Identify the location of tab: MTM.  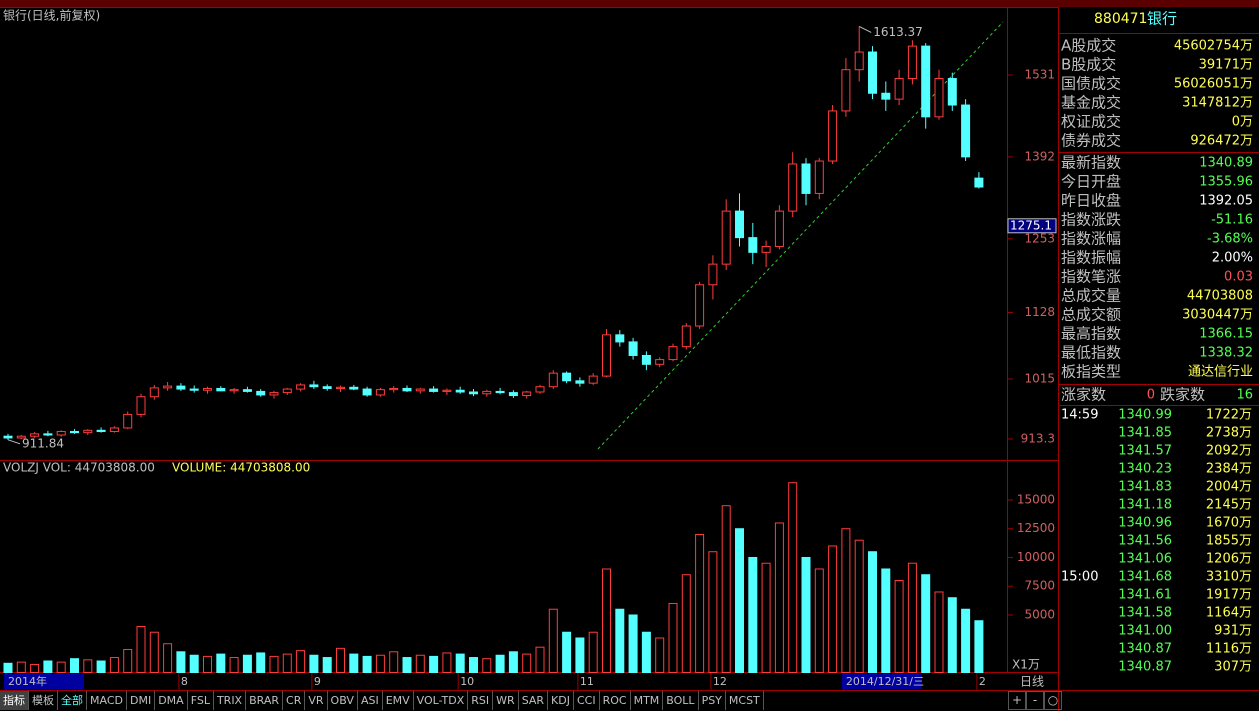
(647, 700).